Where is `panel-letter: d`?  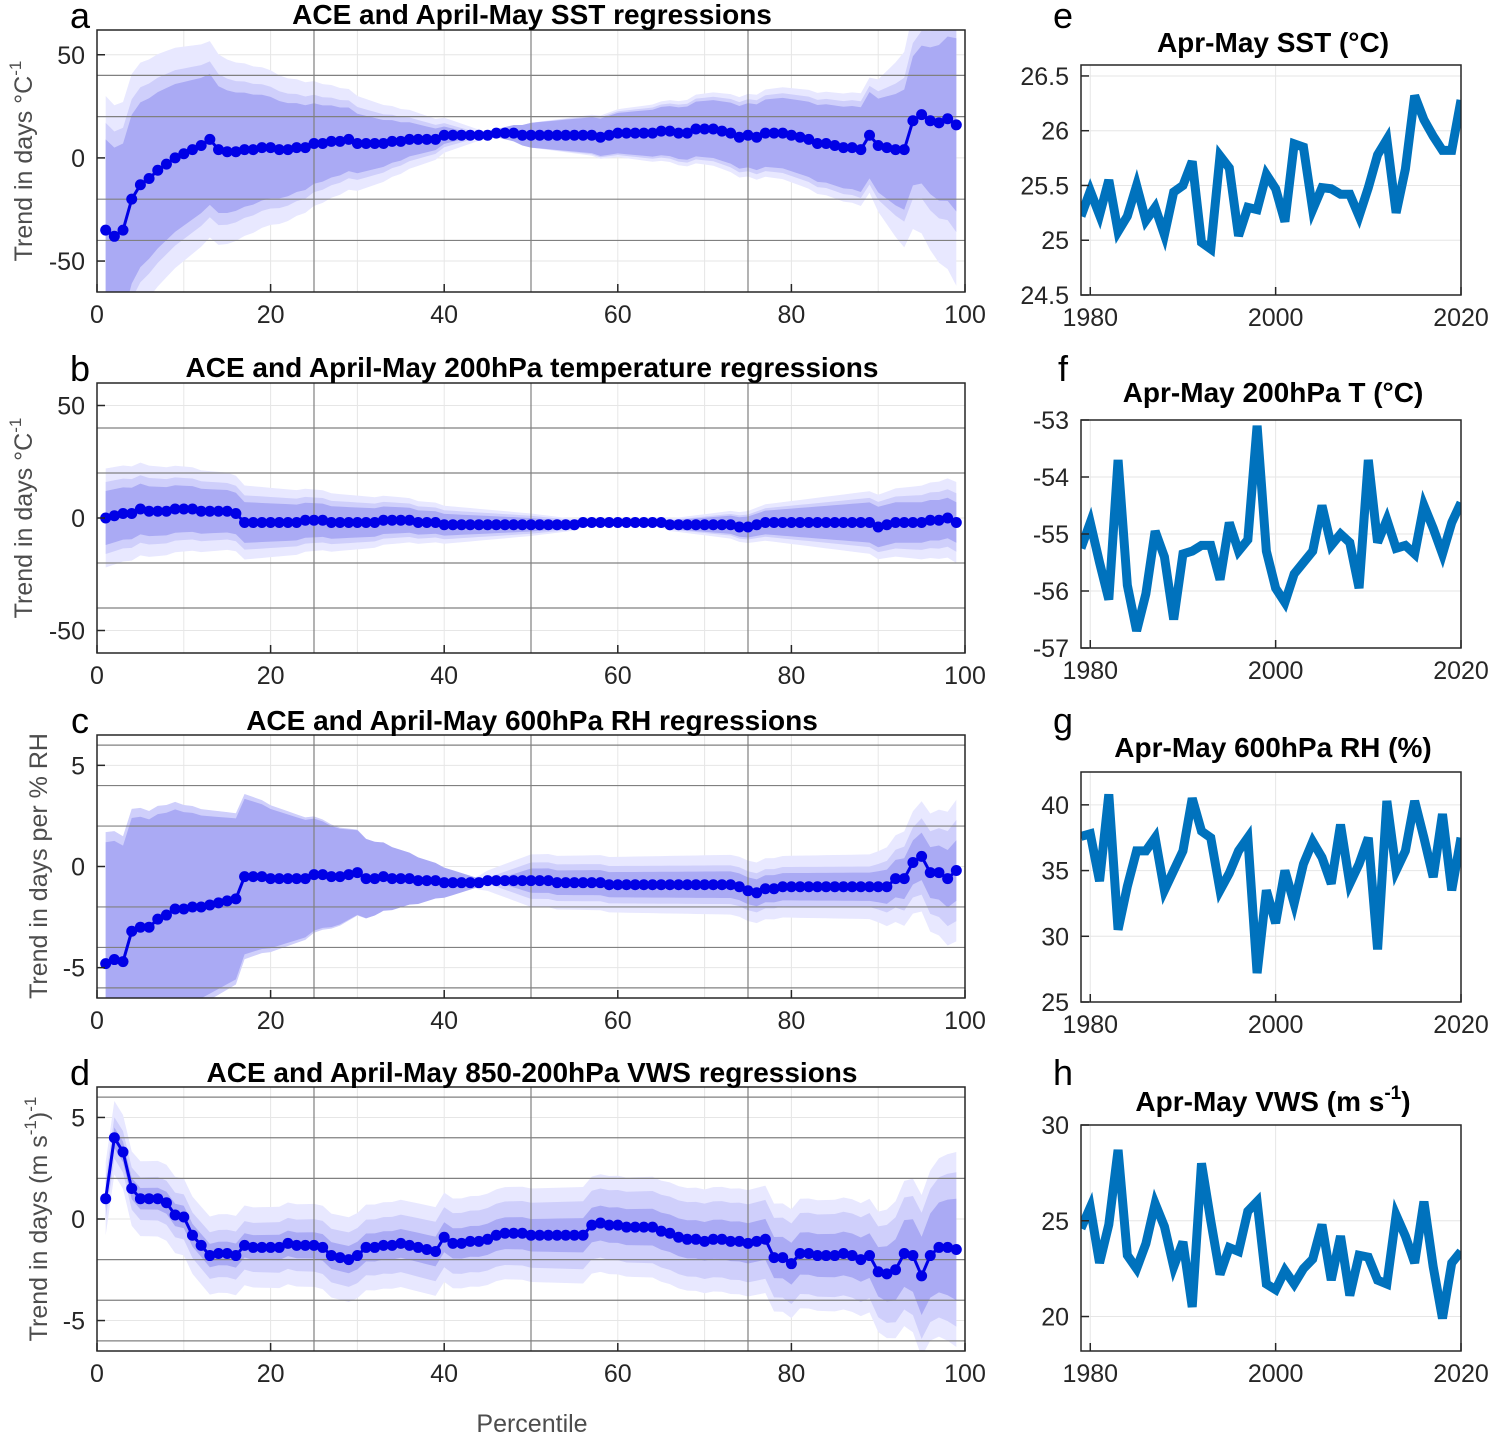 panel-letter: d is located at coordinates (80, 1072).